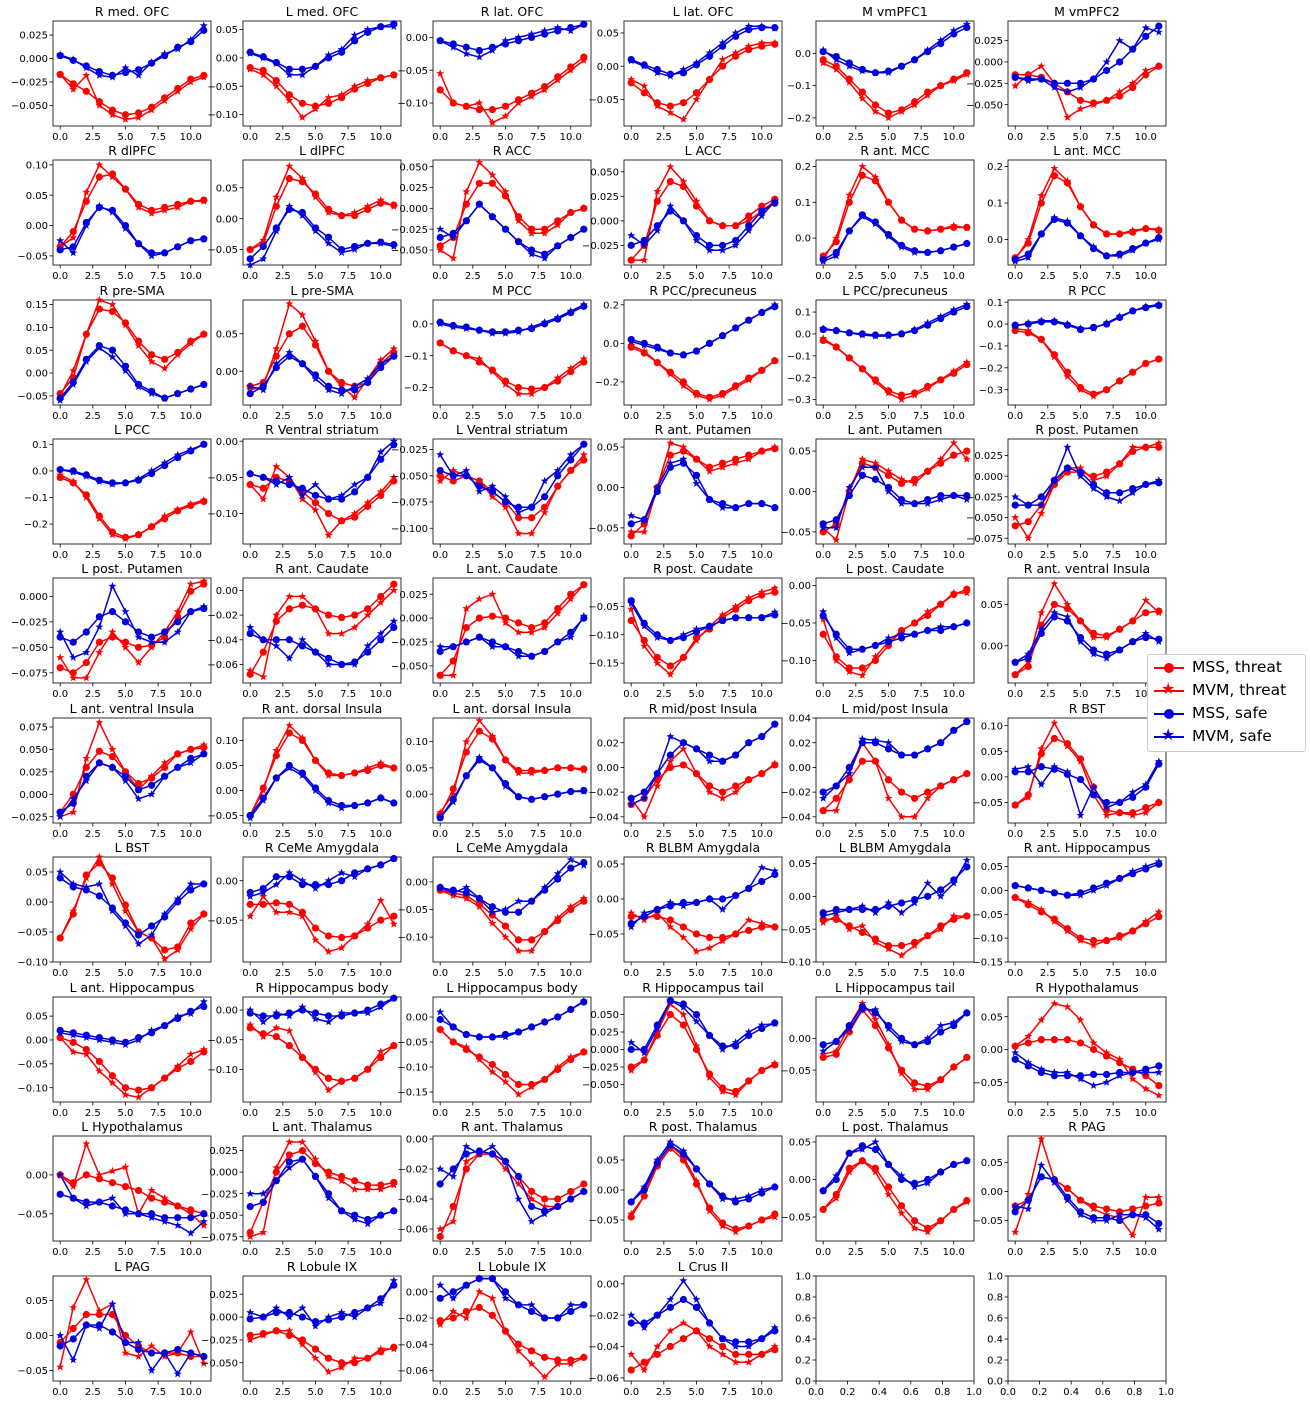 The image size is (1310, 1406). What do you see at coordinates (512, 1126) in the screenshot?
I see `subplot-title: R ant. Thalamus` at bounding box center [512, 1126].